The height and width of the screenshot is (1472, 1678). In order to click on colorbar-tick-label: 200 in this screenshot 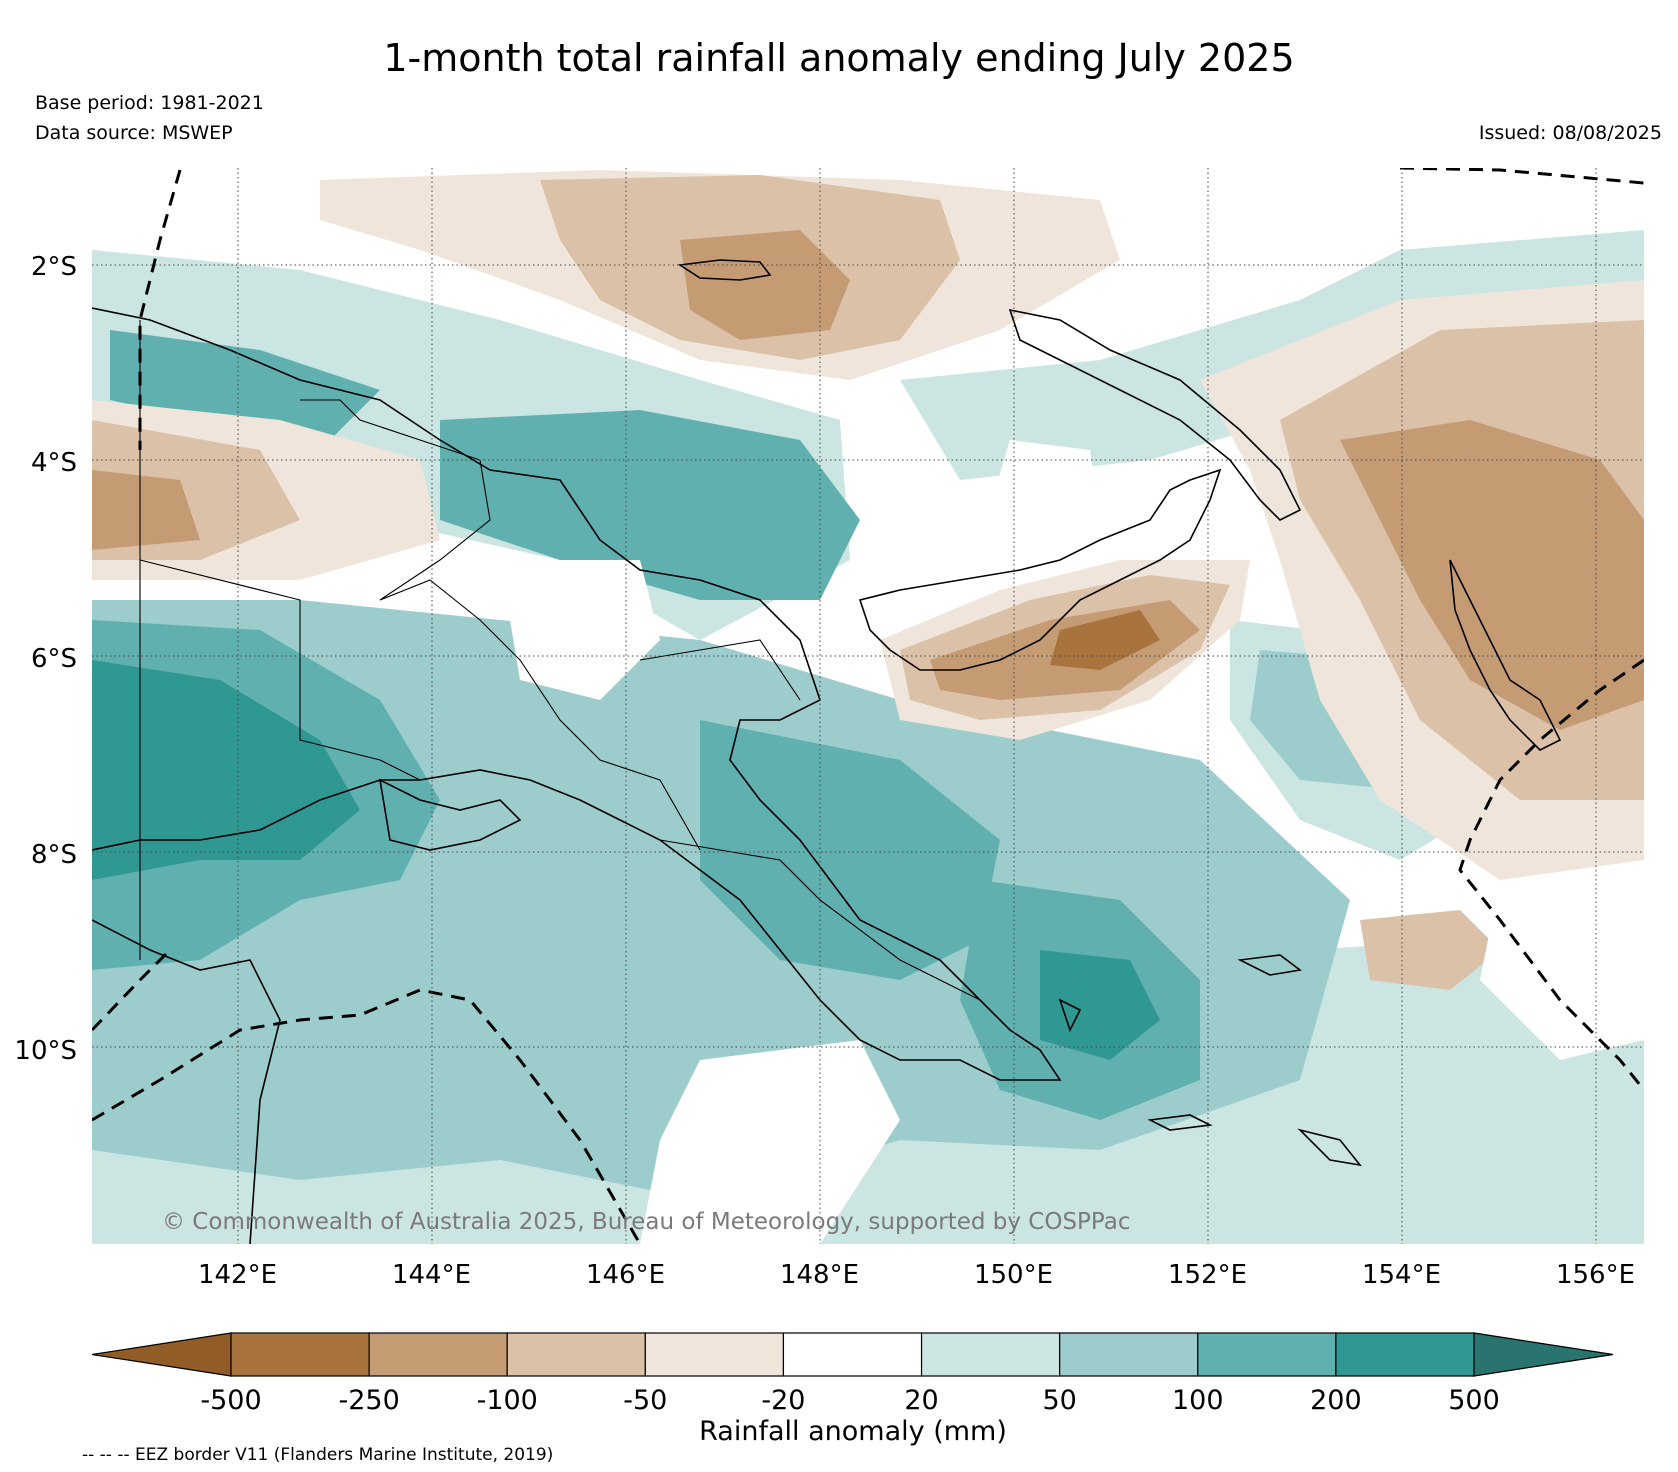, I will do `click(1336, 1400)`.